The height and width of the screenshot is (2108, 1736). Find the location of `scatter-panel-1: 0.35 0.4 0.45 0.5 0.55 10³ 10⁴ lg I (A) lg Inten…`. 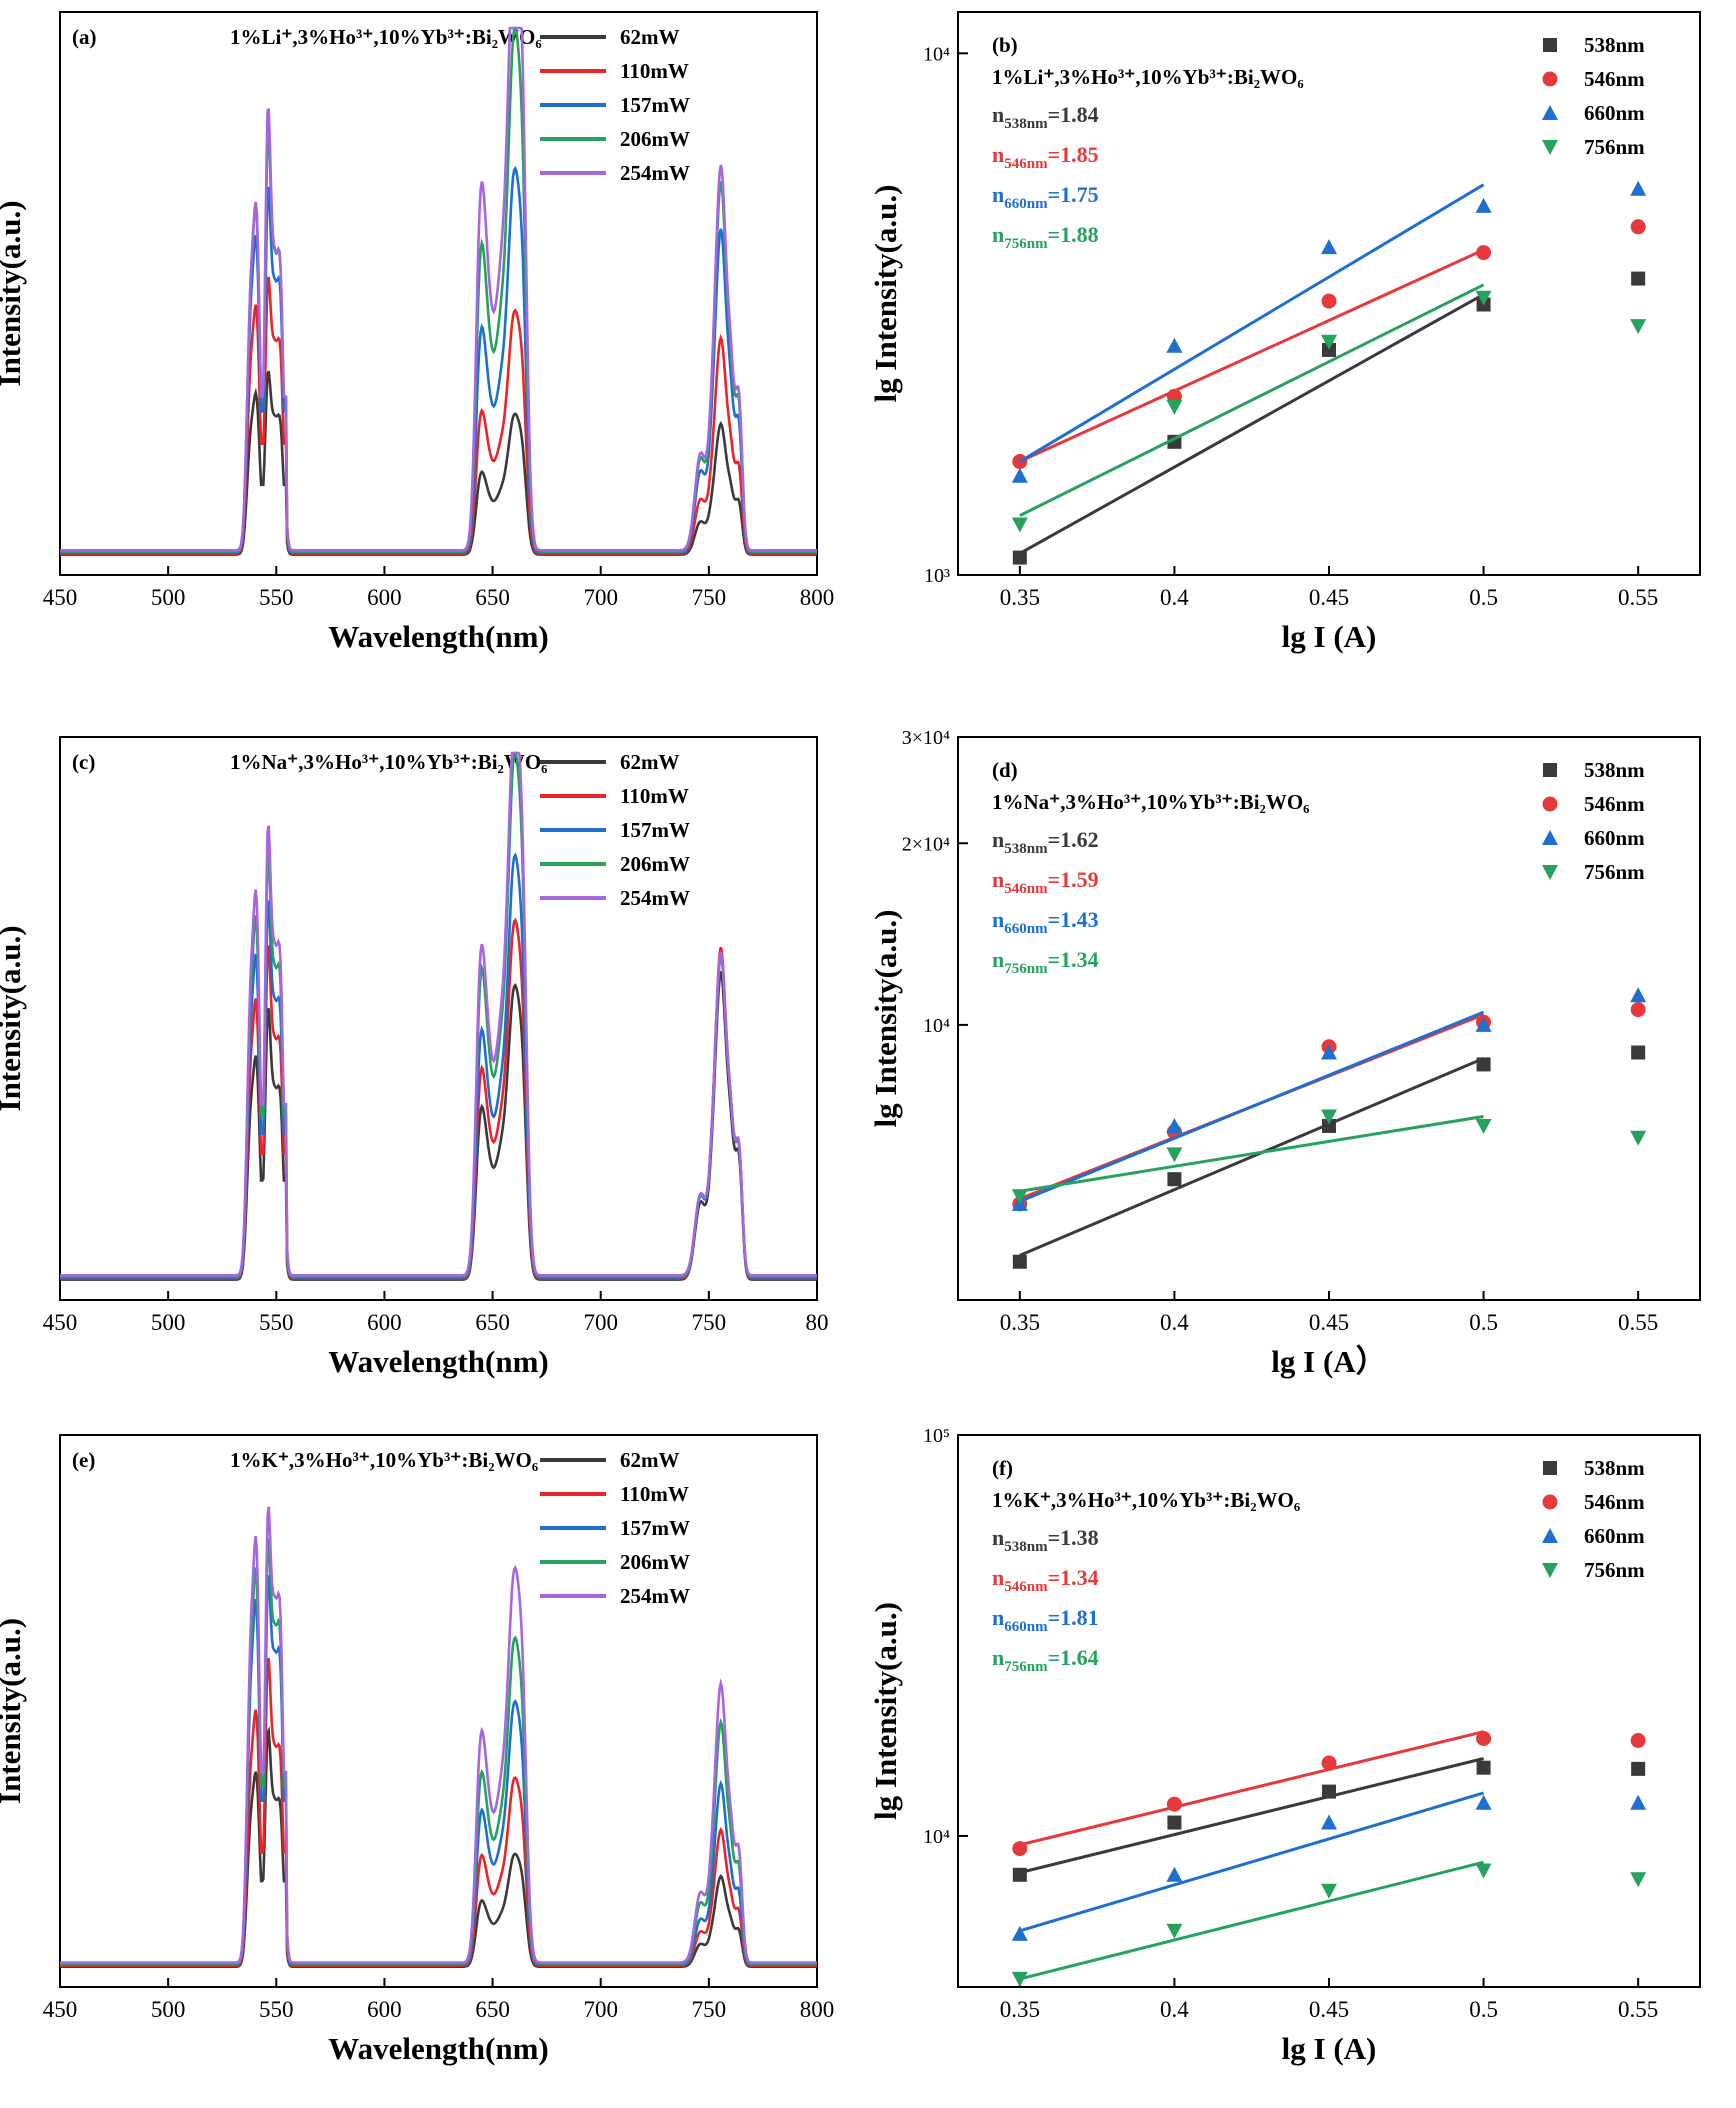

scatter-panel-1: 0.35 0.4 0.45 0.5 0.55 10³ 10⁴ lg I (A) lg Inten… is located at coordinates (1284, 332).